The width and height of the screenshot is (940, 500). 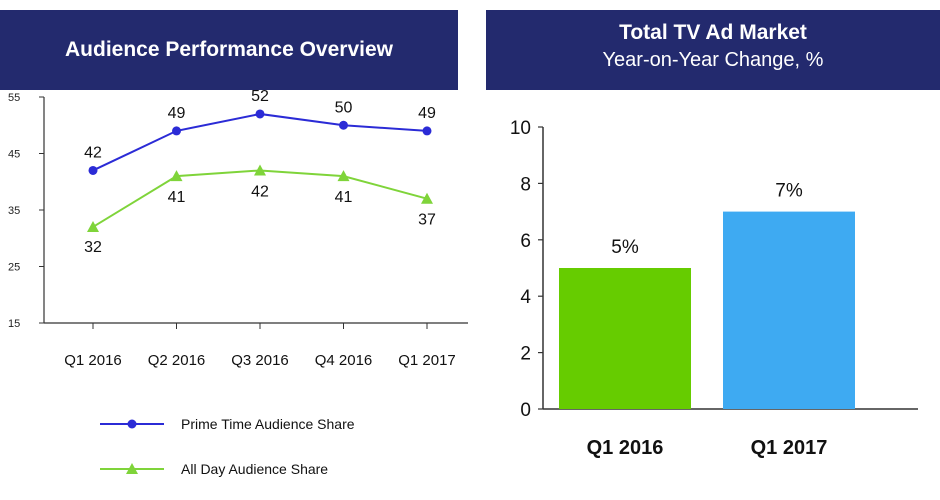 I want to click on y-tick-label: 8, so click(x=525, y=184).